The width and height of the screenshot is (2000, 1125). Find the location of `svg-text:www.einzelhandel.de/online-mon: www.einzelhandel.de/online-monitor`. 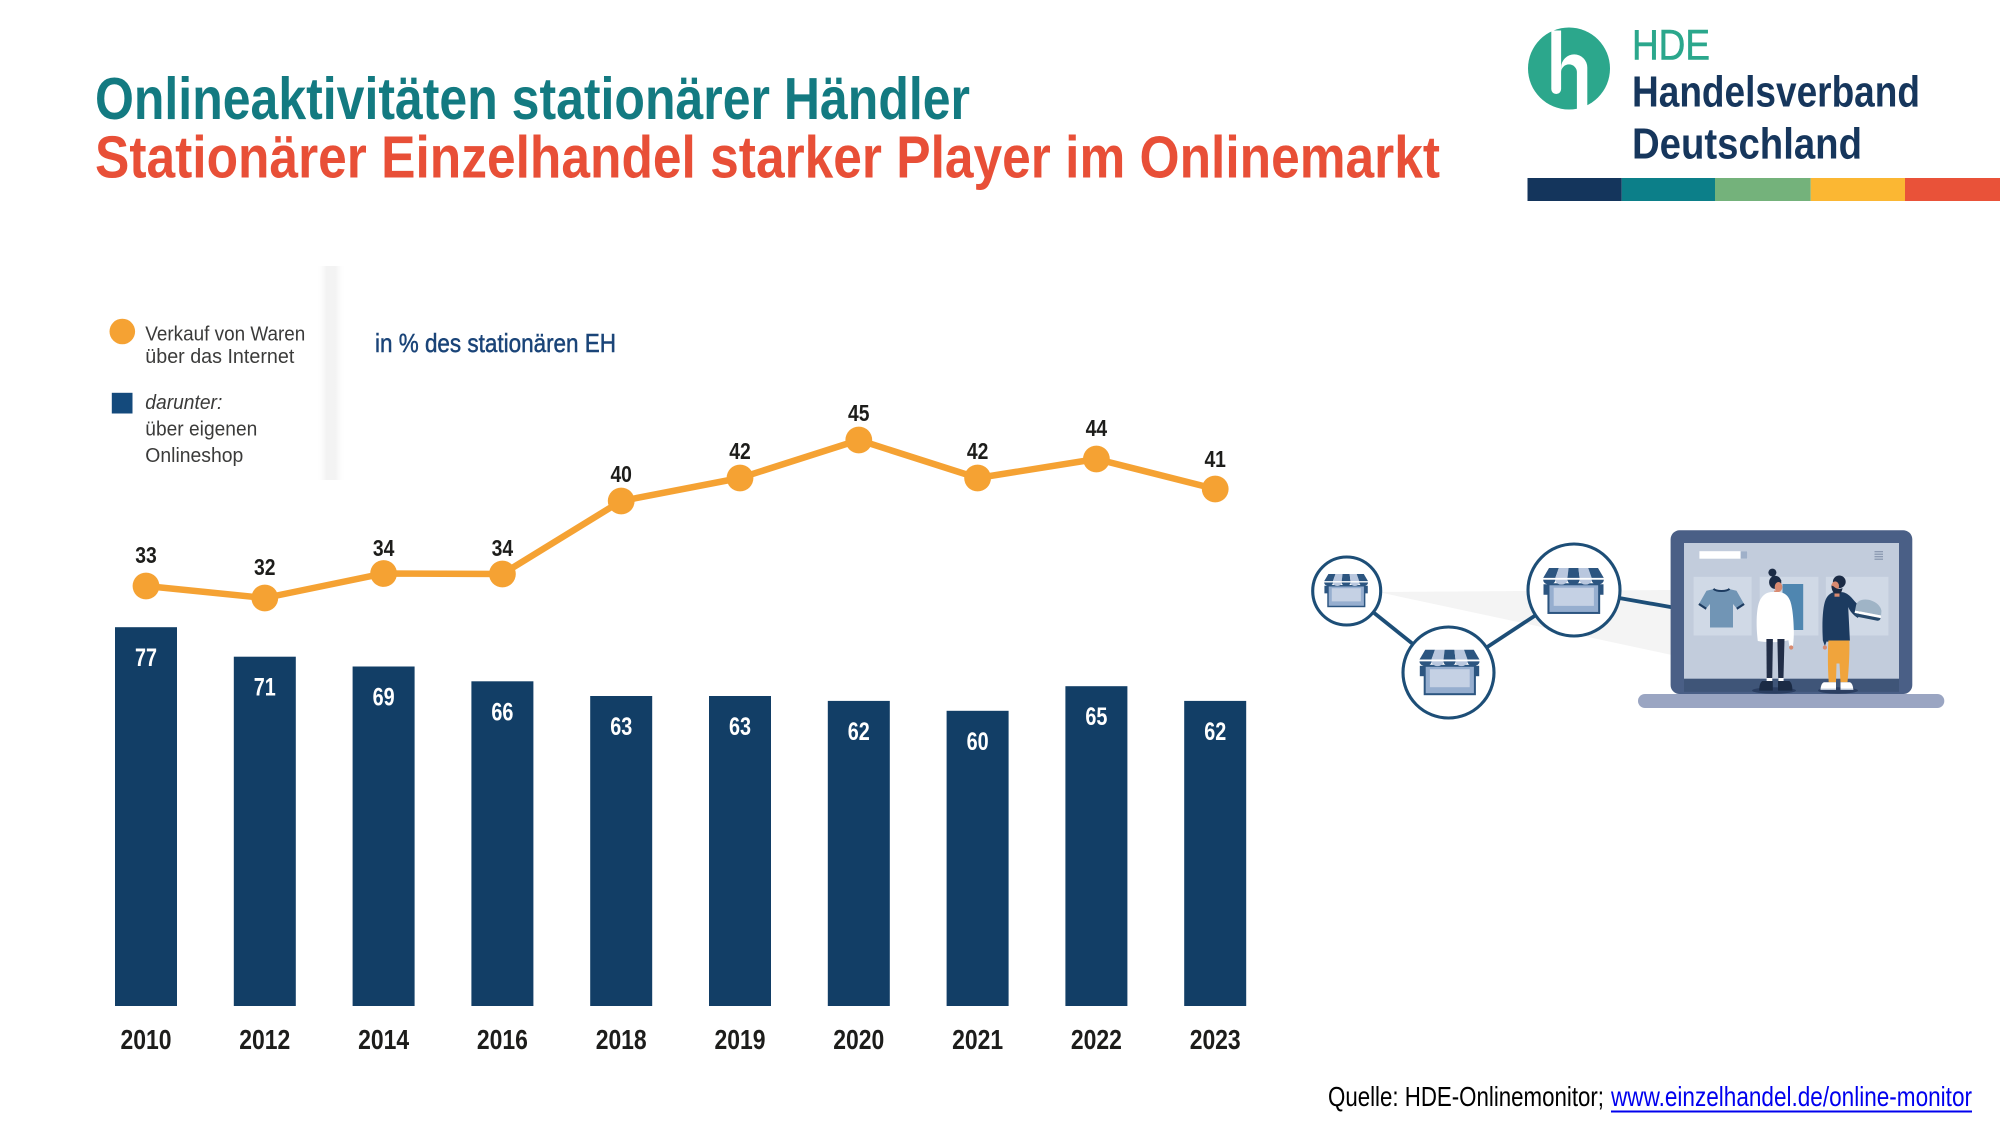

svg-text:www.einzelhandel.de/online-mon: www.einzelhandel.de/online-monitor is located at coordinates (1791, 1096).